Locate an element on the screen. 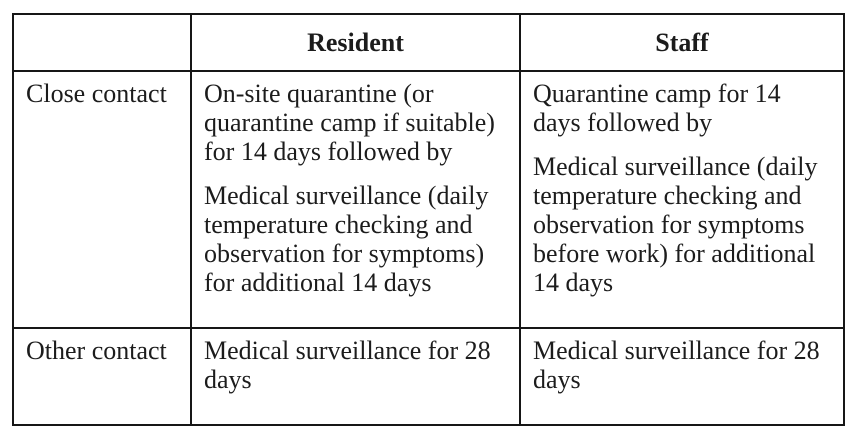 The width and height of the screenshot is (858, 426). paragraph: Quarantine camp for 14 days followed by is located at coordinates (657, 108).